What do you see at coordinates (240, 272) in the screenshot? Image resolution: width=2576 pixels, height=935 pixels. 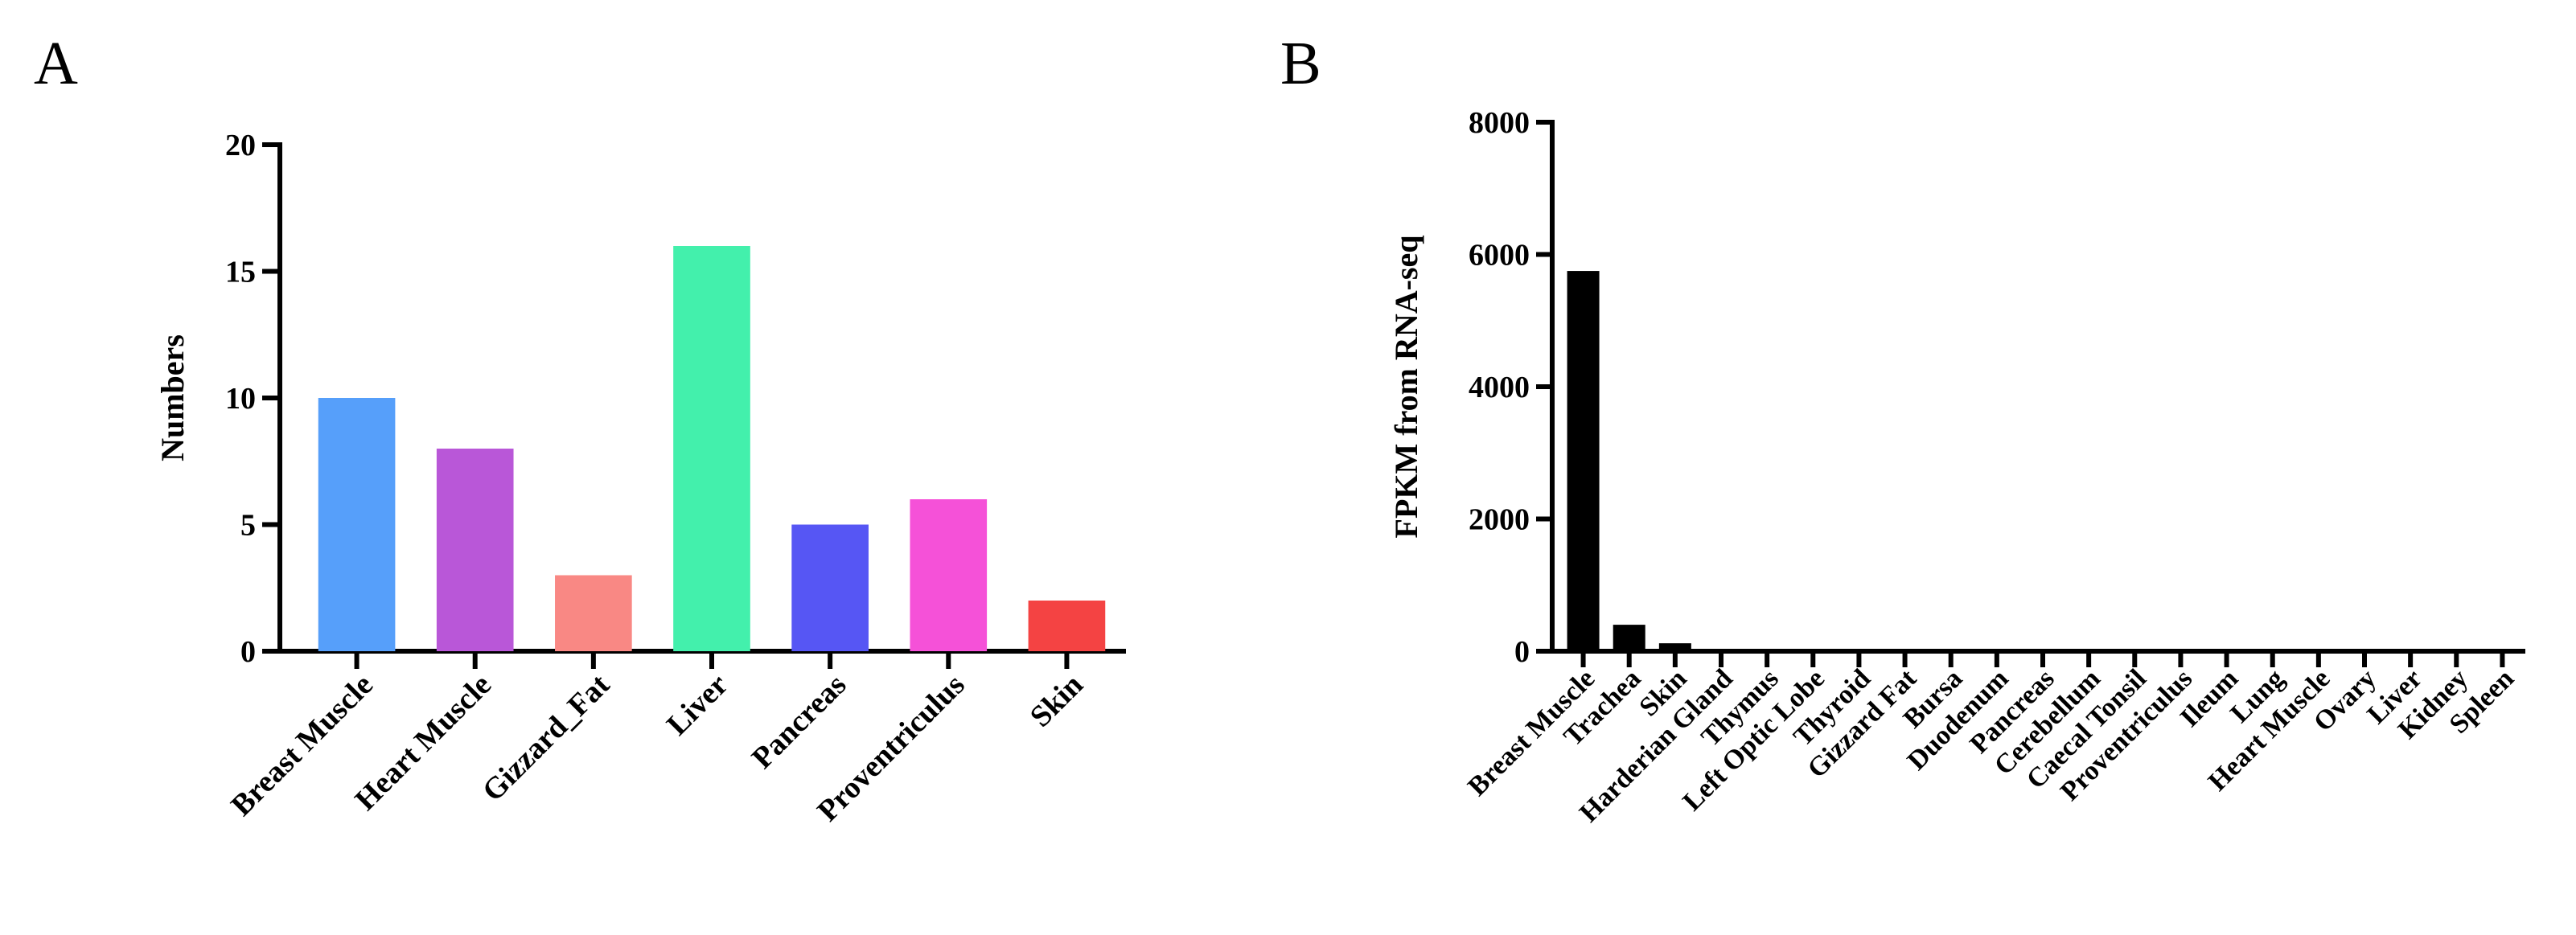 I see `y-tick-label: 15` at bounding box center [240, 272].